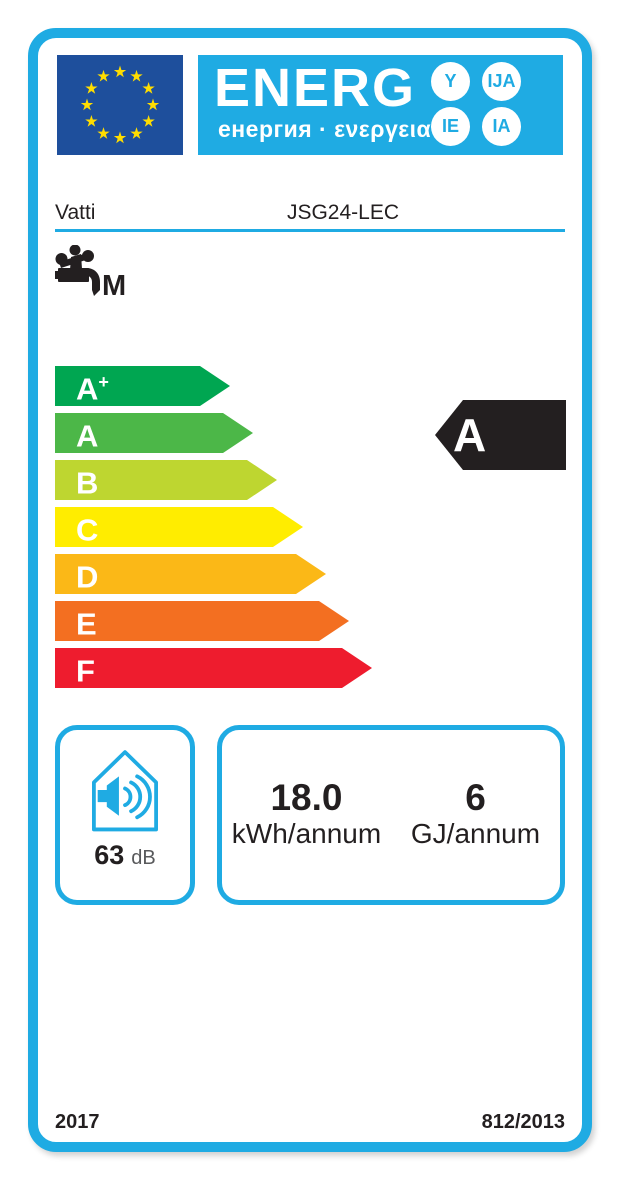 This screenshot has height=1182, width=621. I want to click on regulation-number: 812/2013, so click(523, 1122).